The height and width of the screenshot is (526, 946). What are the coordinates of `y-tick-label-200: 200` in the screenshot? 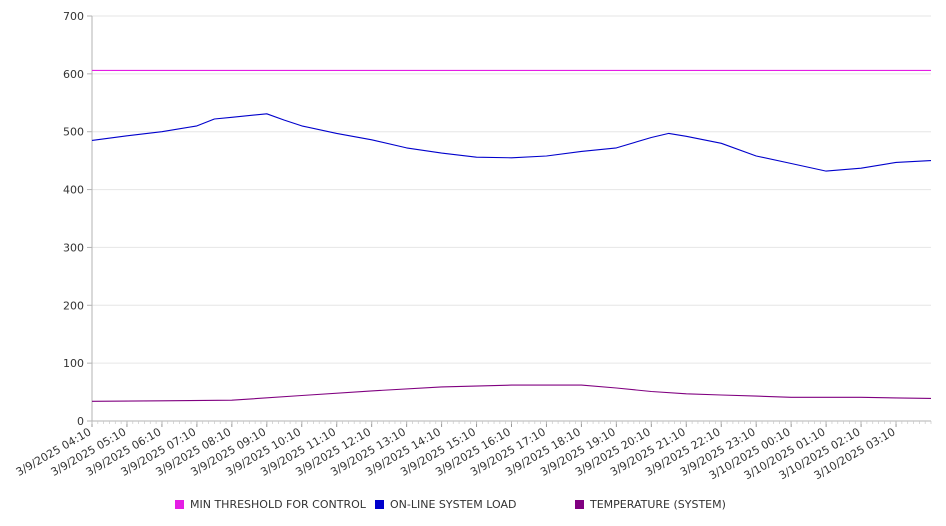 It's located at (73, 305).